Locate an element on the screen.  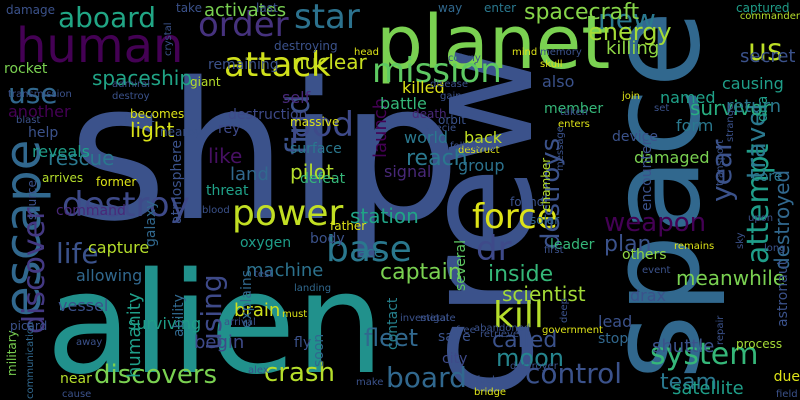
cloud-word-causing: causing is located at coordinates (753, 83).